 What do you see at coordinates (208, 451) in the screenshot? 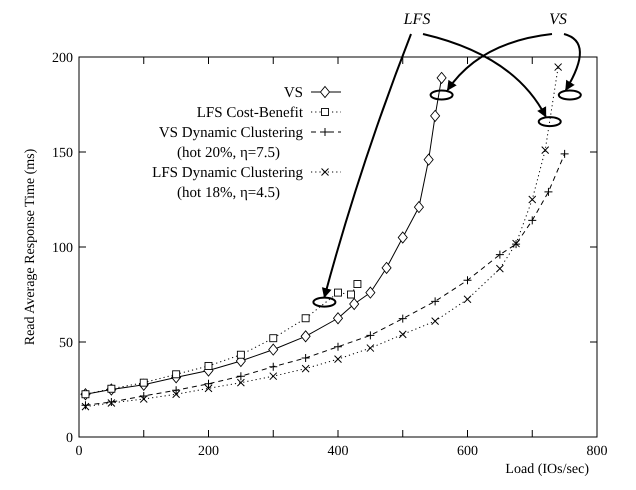
I see `x-tick-label: 200` at bounding box center [208, 451].